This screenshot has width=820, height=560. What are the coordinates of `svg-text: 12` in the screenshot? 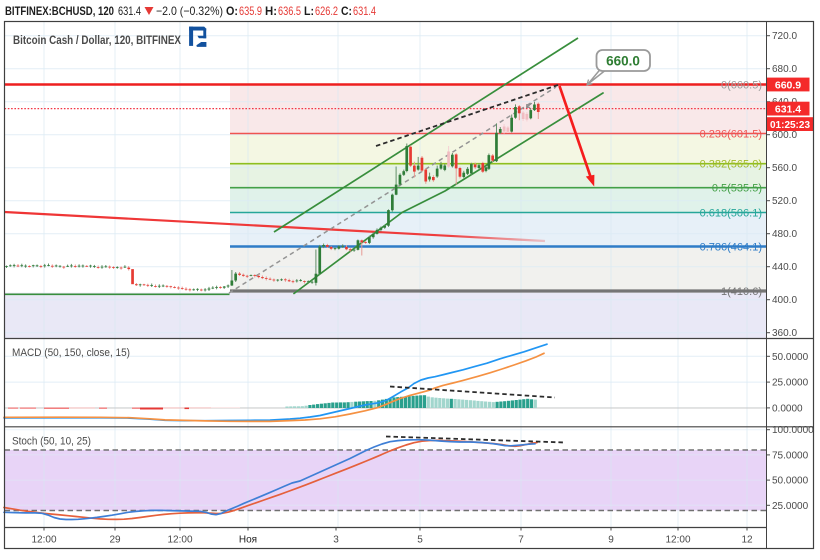 It's located at (747, 540).